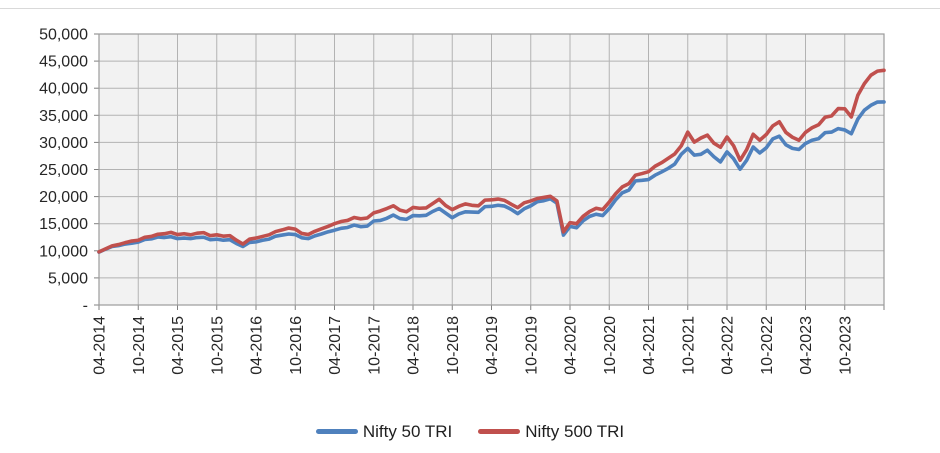  Describe the element at coordinates (178, 345) in the screenshot. I see `x-axis-label: 04-2015` at that location.